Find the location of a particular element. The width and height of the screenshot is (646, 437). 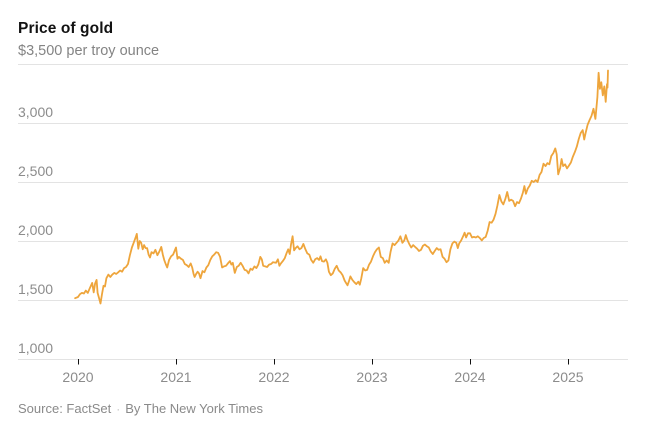

x-axis-label: 2023 is located at coordinates (371, 377).